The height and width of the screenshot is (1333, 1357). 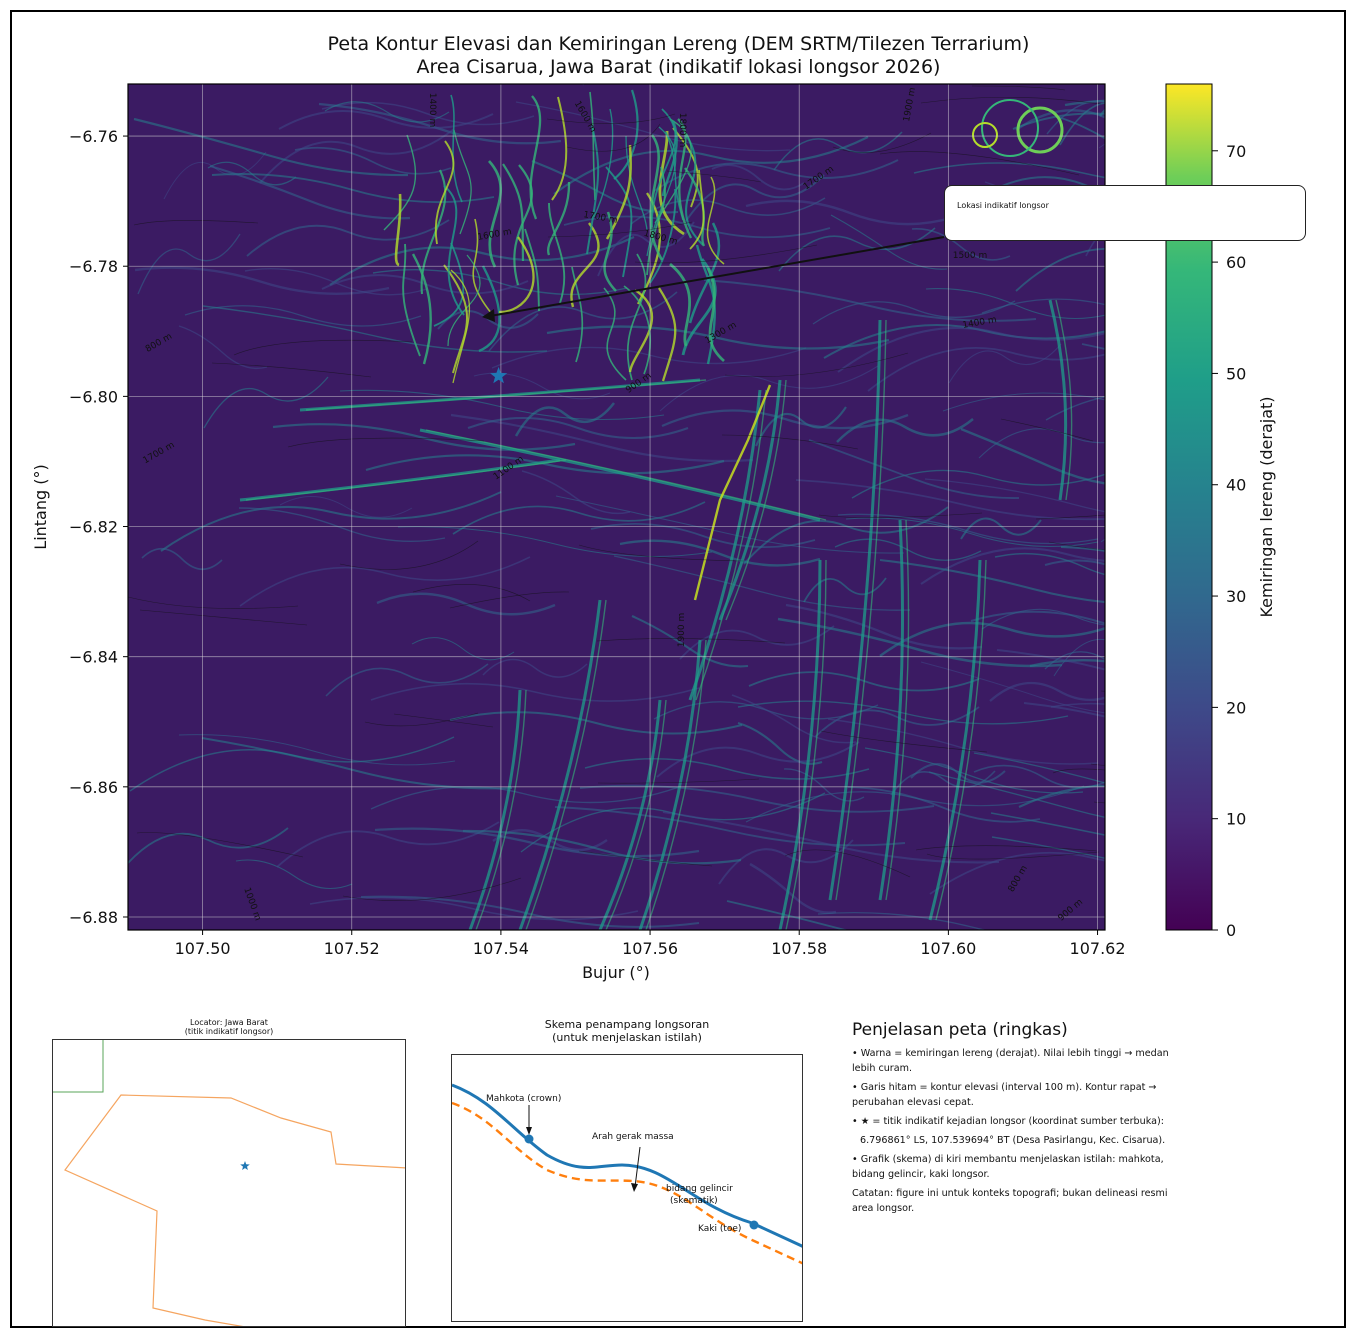 I want to click on slope-crater, so click(x=1040, y=130).